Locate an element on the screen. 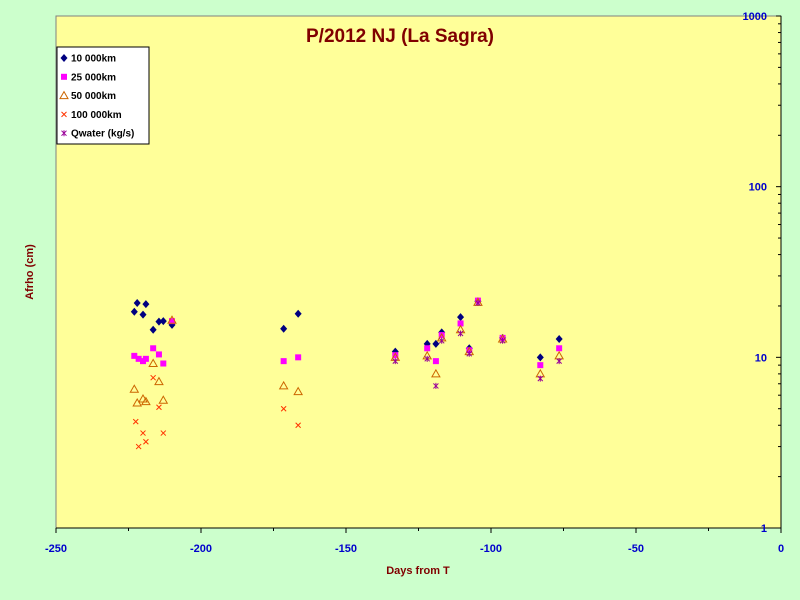 This screenshot has width=800, height=600. legend-marker-diamond is located at coordinates (64, 58).